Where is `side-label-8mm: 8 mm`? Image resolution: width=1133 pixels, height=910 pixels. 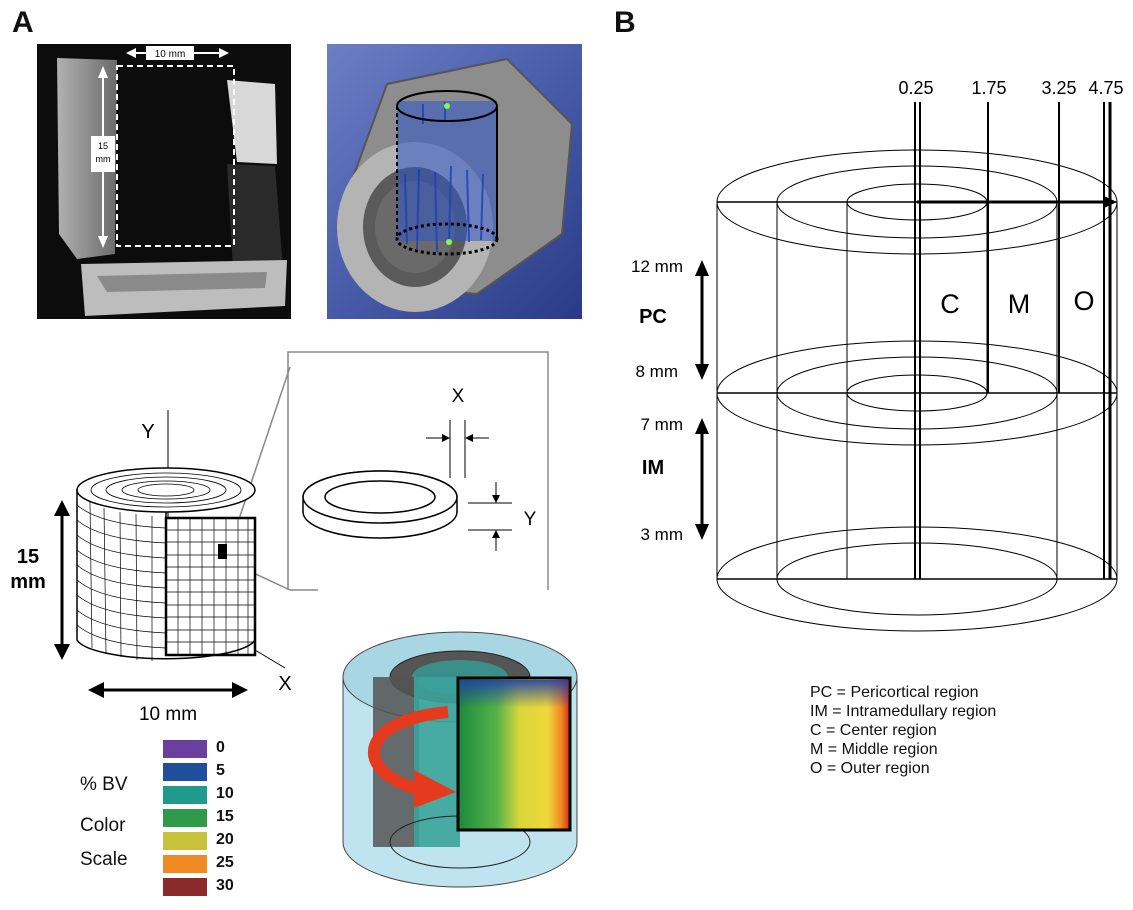
side-label-8mm: 8 mm is located at coordinates (657, 371).